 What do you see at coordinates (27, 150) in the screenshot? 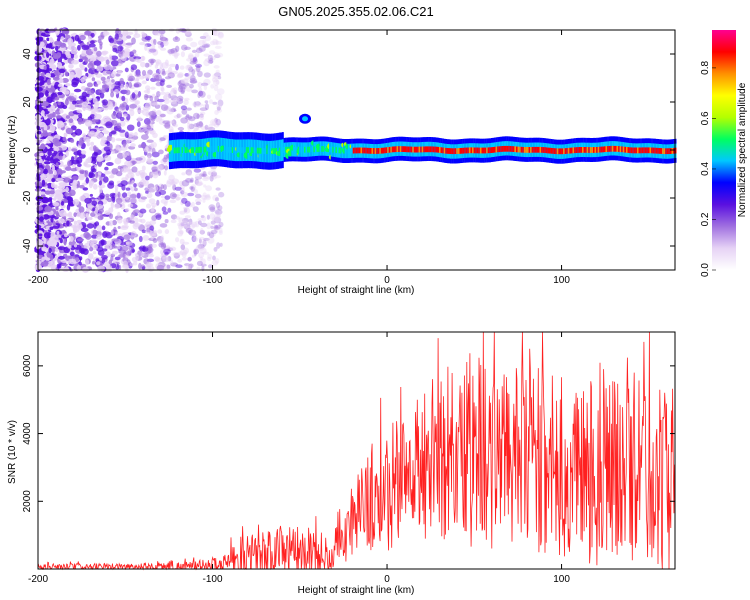
I see `spectrogram-y-tick-label: 0` at bounding box center [27, 150].